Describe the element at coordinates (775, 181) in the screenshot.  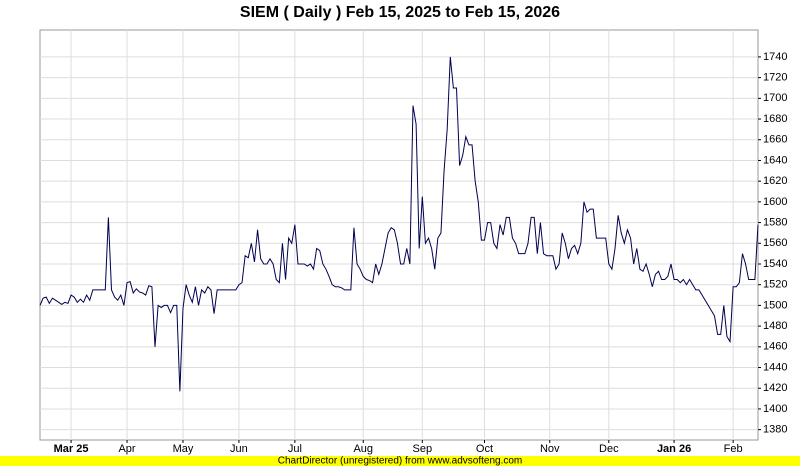
I see `y-tick-label: 1620` at that location.